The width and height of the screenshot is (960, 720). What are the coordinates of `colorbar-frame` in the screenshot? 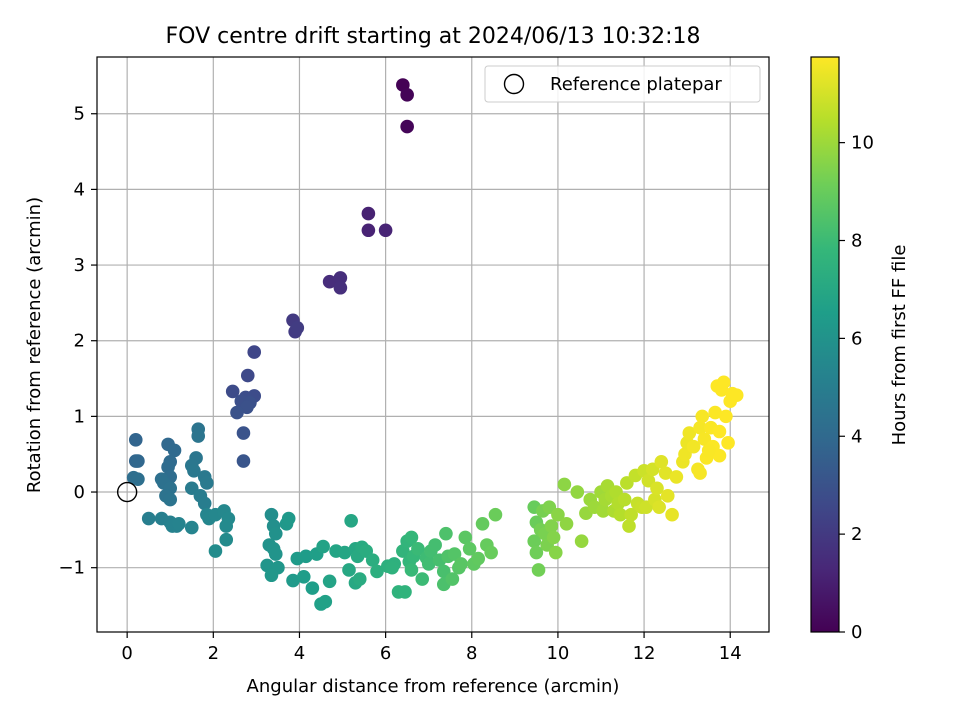 It's located at (825, 344).